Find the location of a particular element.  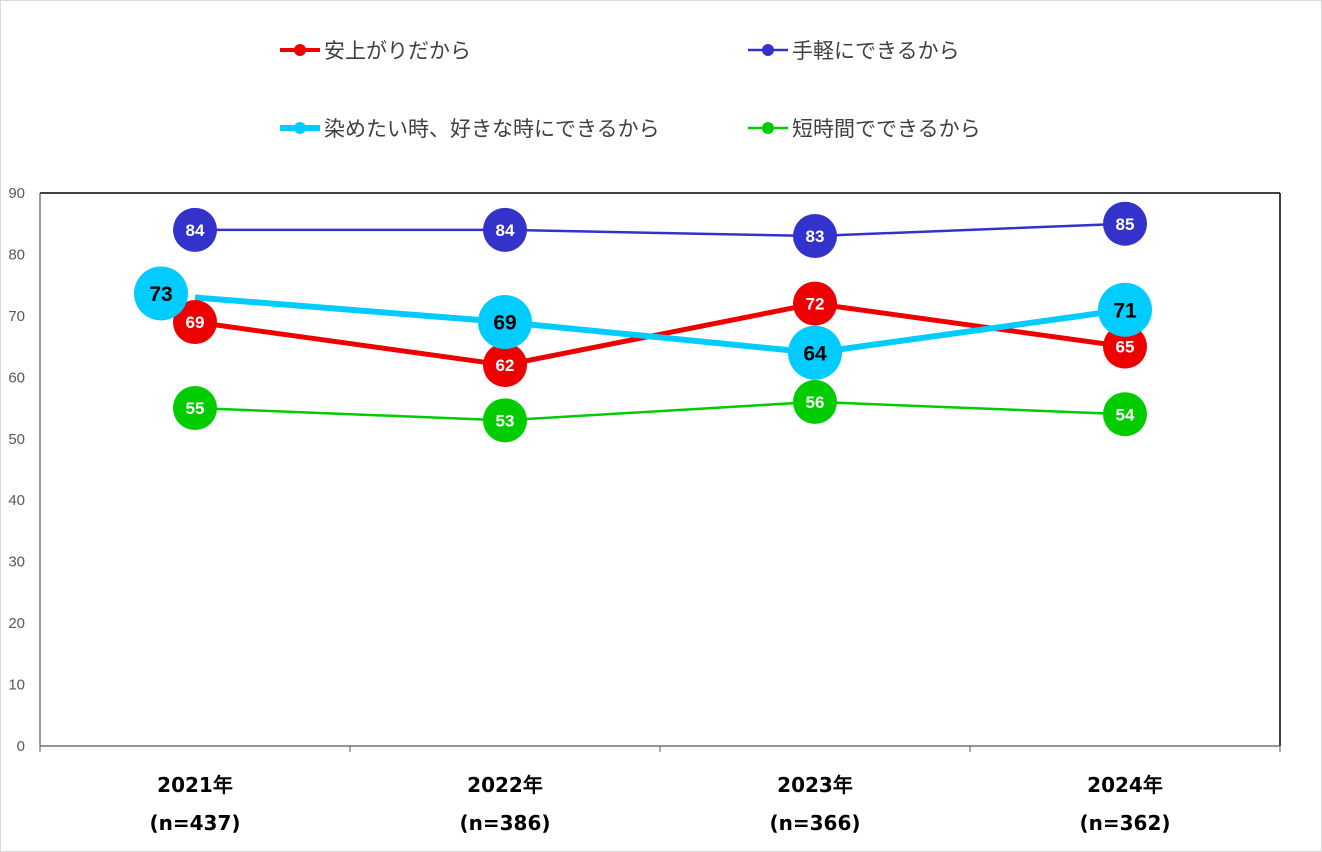

data-label-cheap: 65 is located at coordinates (1125, 347).